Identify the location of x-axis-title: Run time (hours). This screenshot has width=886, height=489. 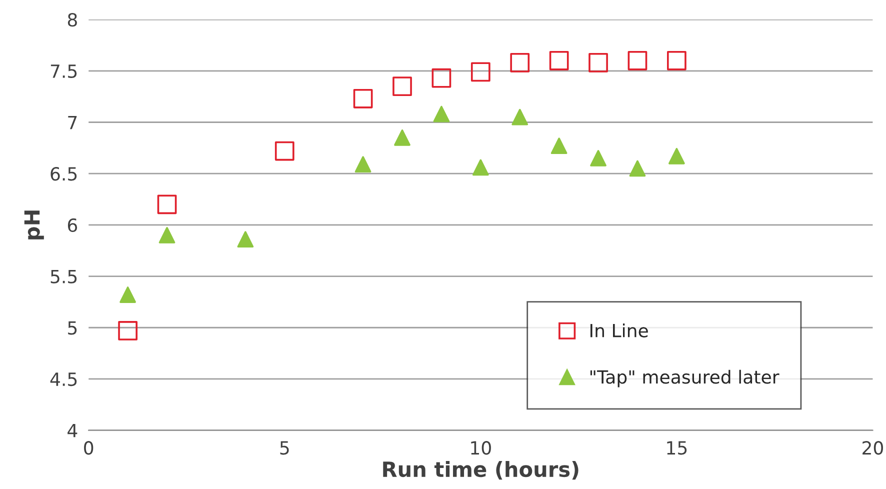
(480, 470).